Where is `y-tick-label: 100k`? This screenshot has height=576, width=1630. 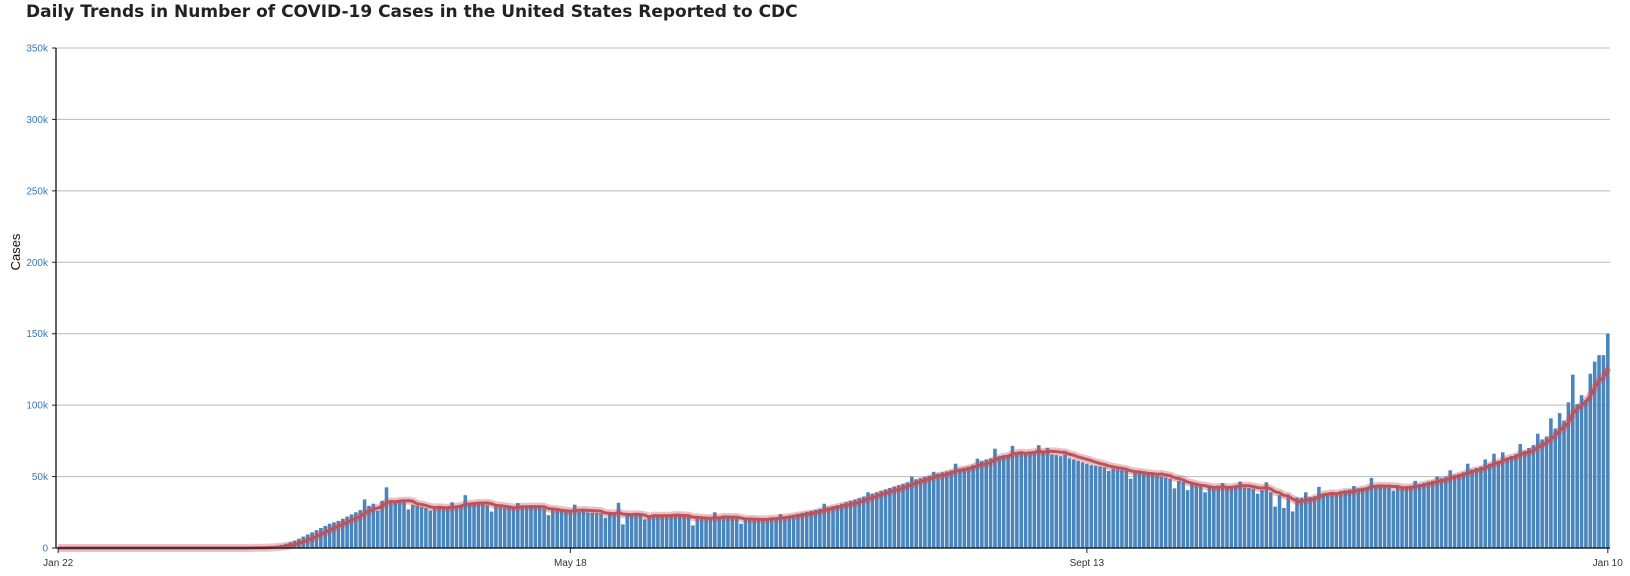 y-tick-label: 100k is located at coordinates (37, 406).